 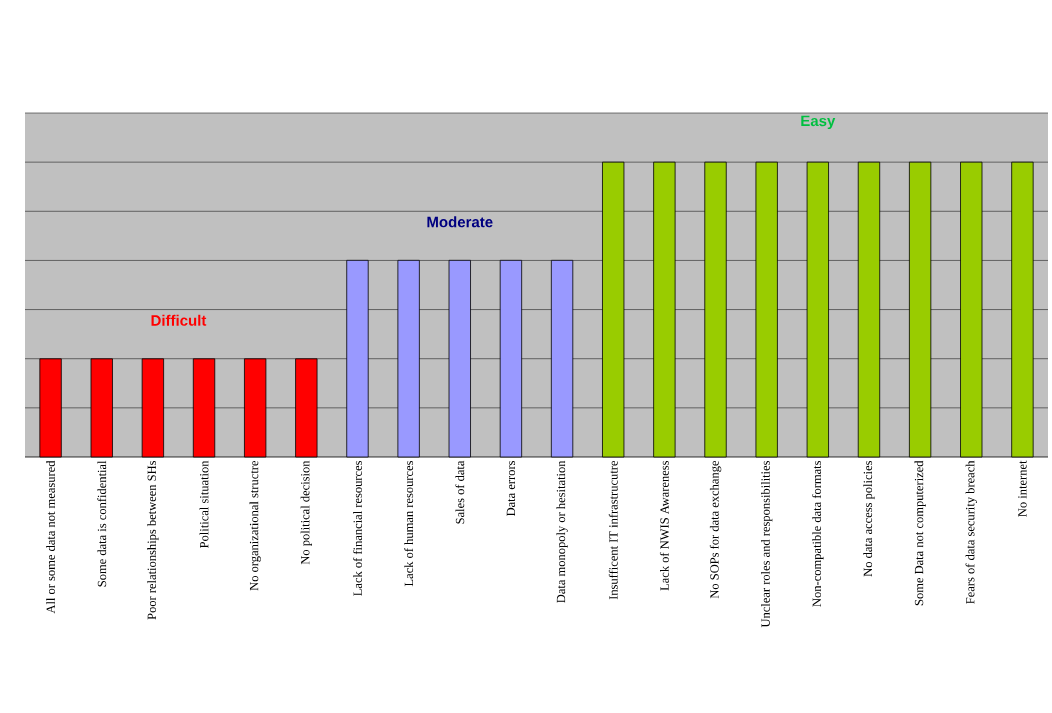 I want to click on x-tick-label: All or some data not measured, so click(x=50, y=537).